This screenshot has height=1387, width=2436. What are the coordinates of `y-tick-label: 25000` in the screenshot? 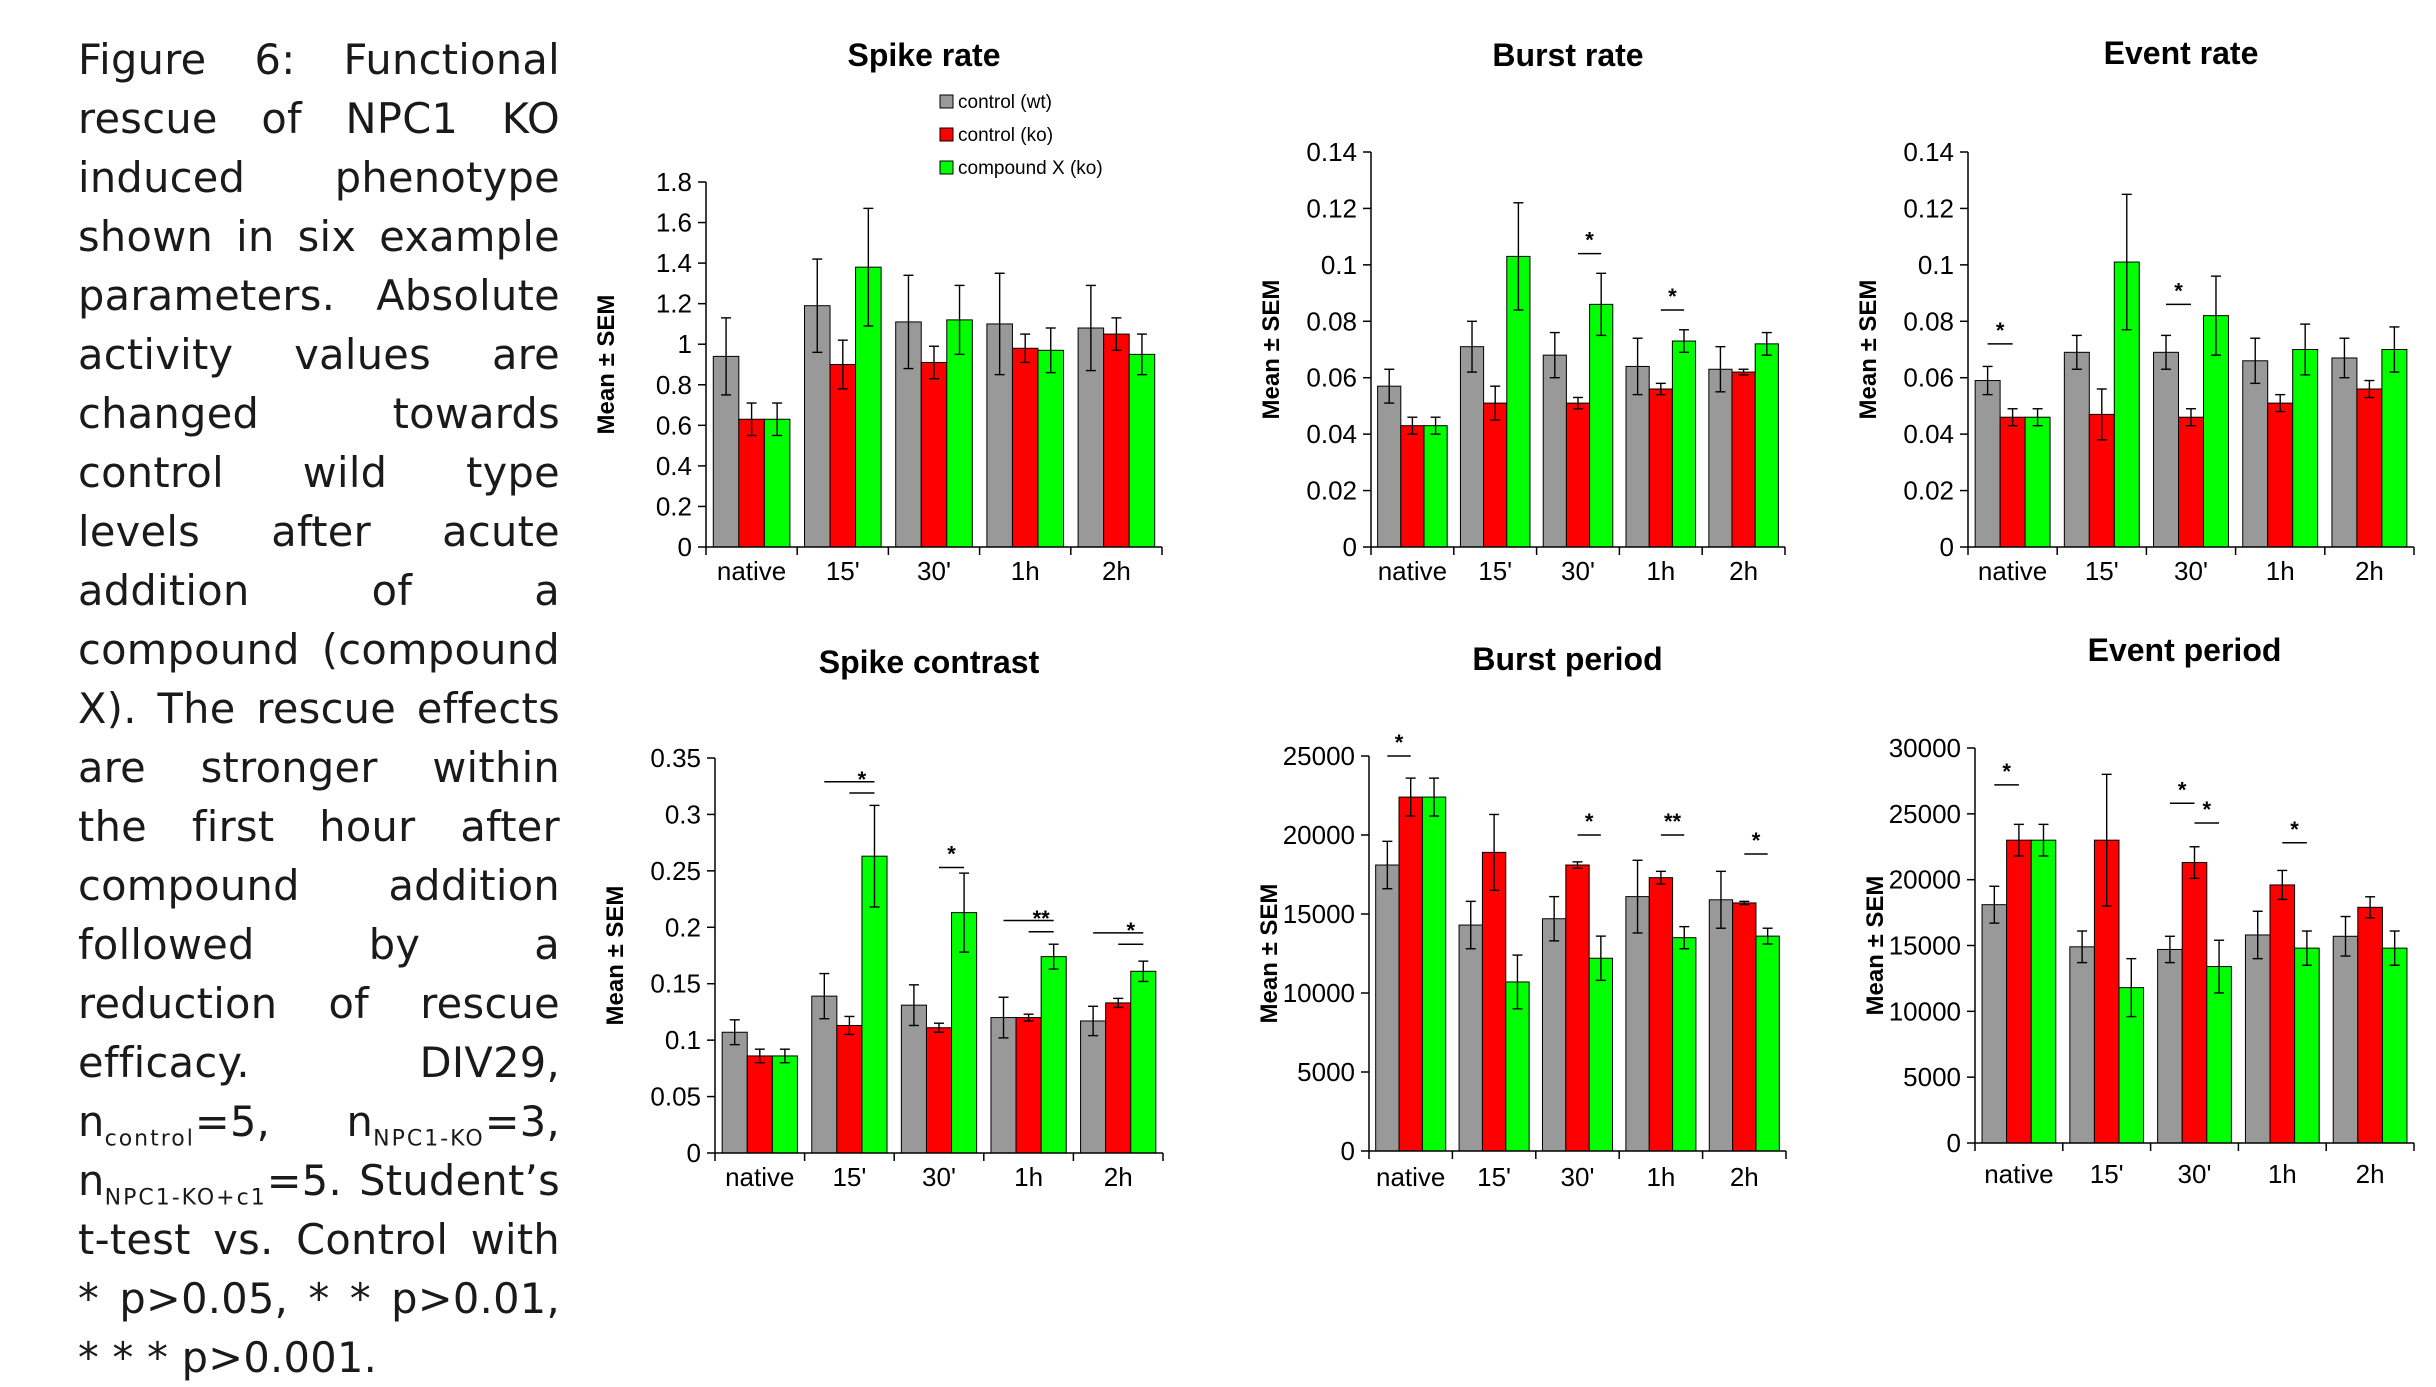 It's located at (1319, 756).